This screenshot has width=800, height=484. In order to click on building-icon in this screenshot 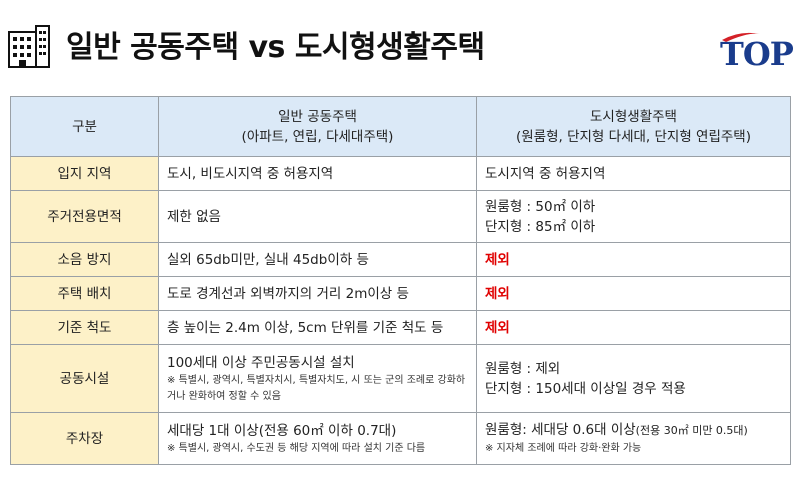, I will do `click(29, 46)`.